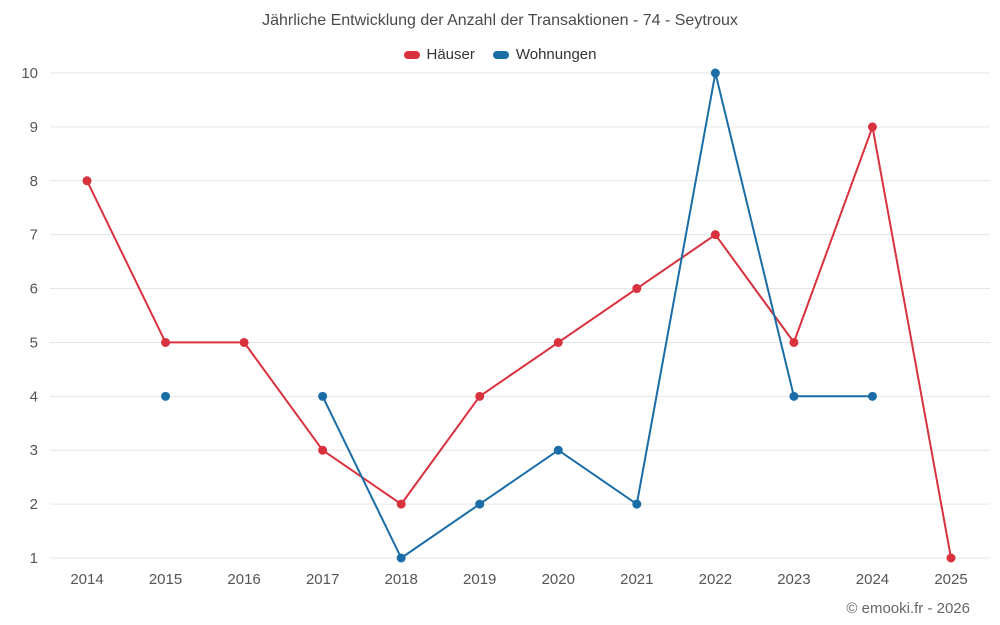 Image resolution: width=1000 pixels, height=625 pixels. Describe the element at coordinates (793, 579) in the screenshot. I see `x-tick-label: 2023` at that location.